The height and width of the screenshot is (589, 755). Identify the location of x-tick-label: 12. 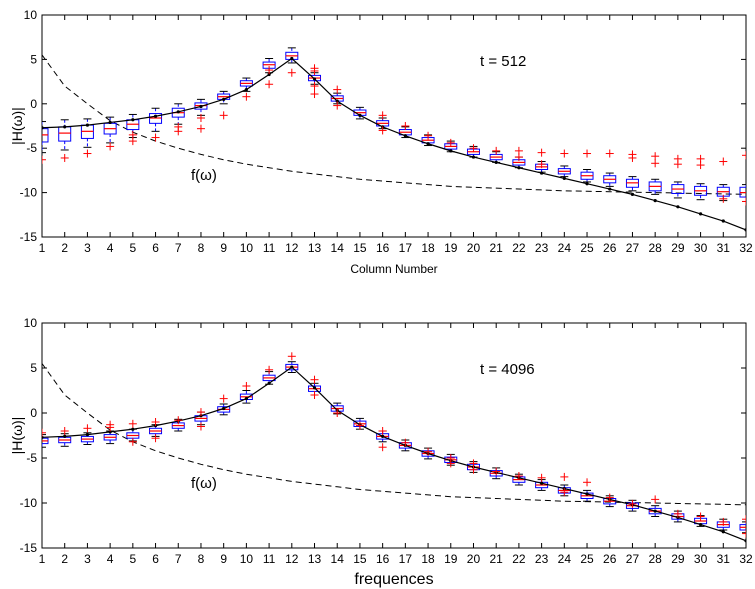
(292, 248).